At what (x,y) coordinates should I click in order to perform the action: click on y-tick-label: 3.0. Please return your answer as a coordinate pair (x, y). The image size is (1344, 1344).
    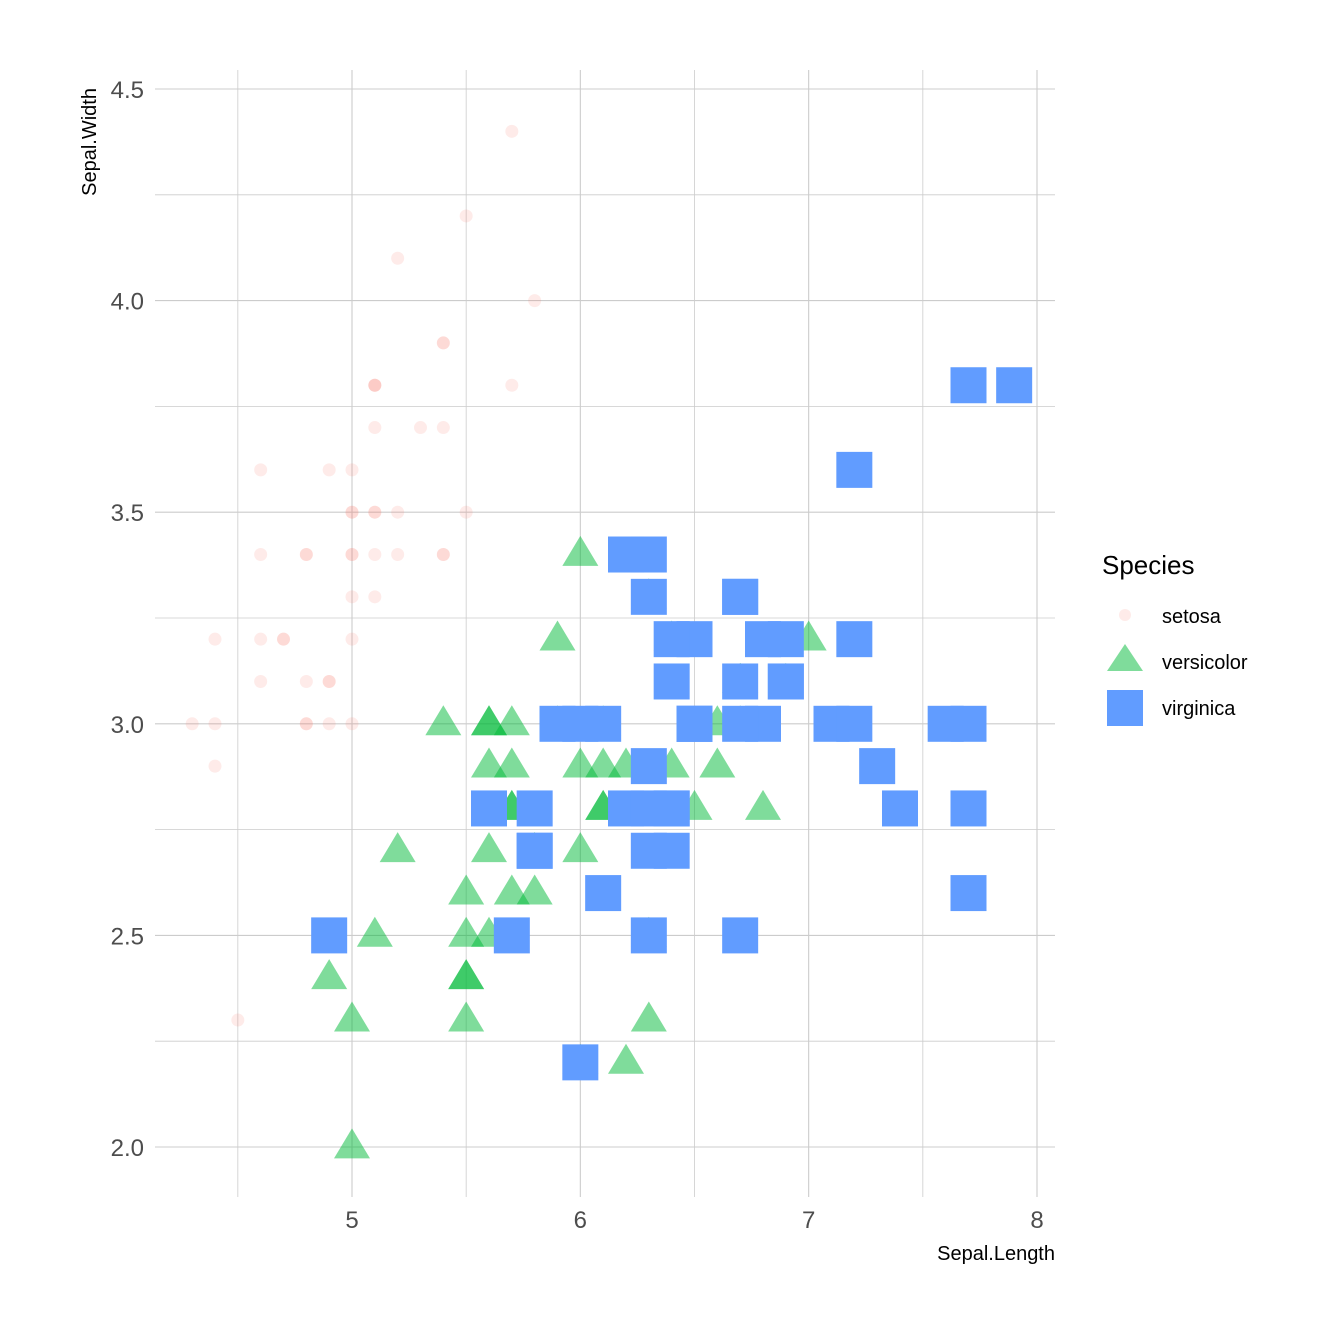
    Looking at the image, I should click on (127, 725).